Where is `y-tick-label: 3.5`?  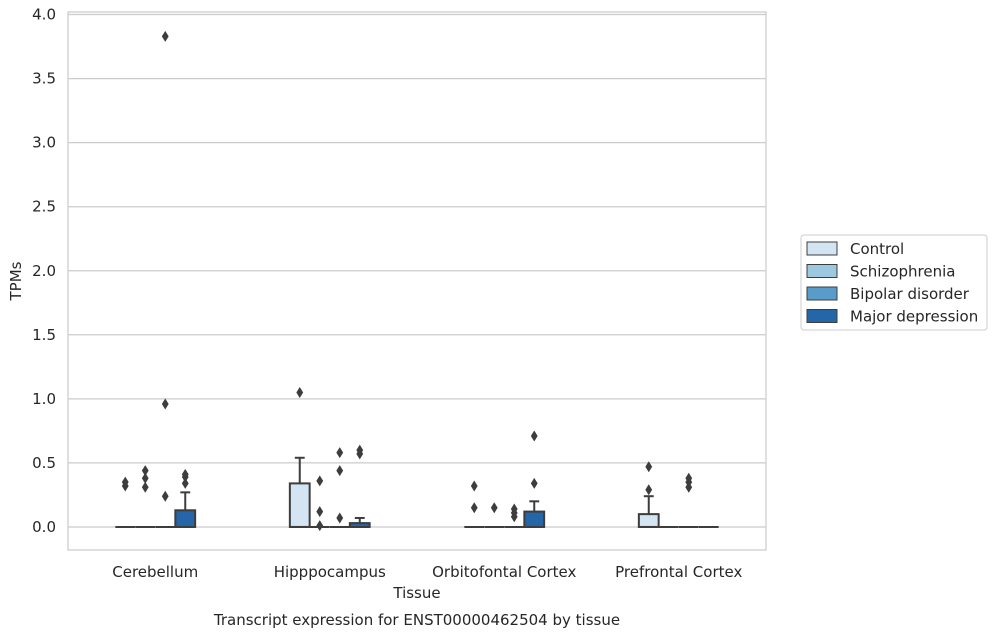
y-tick-label: 3.5 is located at coordinates (44, 79).